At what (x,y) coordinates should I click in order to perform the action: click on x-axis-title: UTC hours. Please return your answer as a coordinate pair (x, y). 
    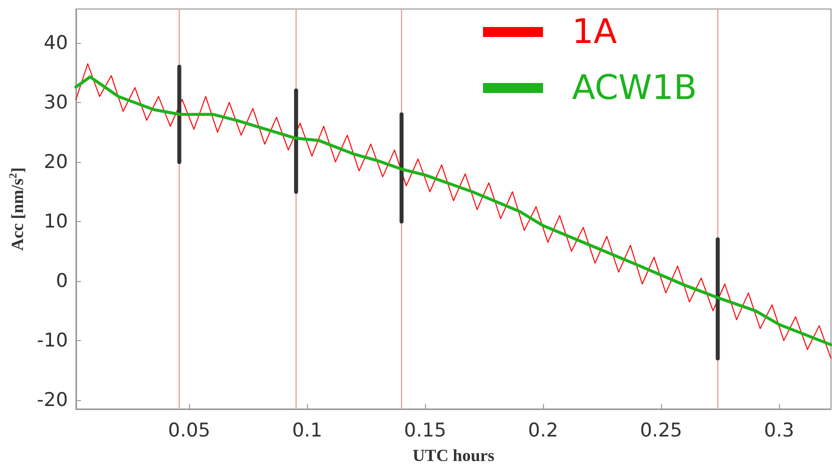
    Looking at the image, I should click on (453, 455).